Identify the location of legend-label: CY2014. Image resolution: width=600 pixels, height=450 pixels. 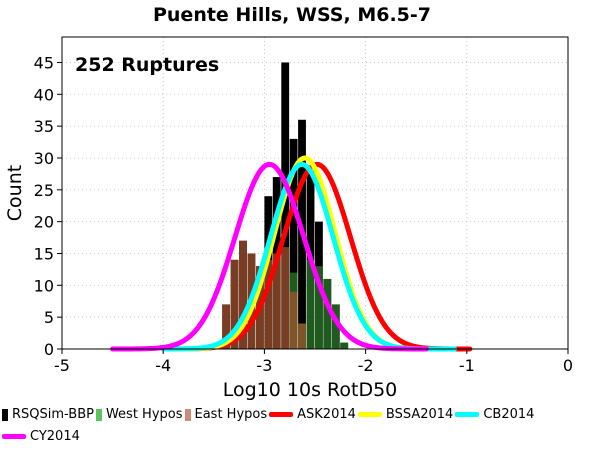
(55, 436).